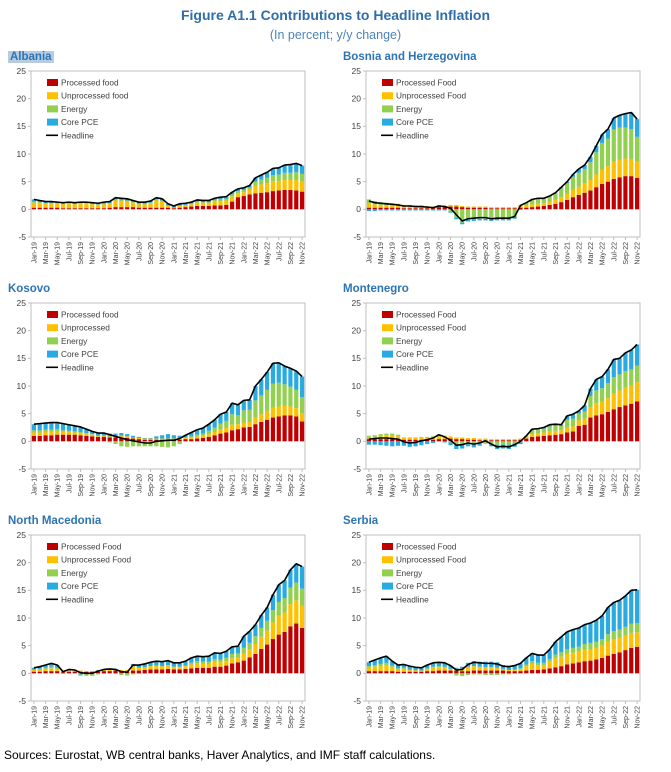 Image resolution: width=671 pixels, height=772 pixels. Describe the element at coordinates (22, 590) in the screenshot. I see `y-tick-label: 15` at that location.